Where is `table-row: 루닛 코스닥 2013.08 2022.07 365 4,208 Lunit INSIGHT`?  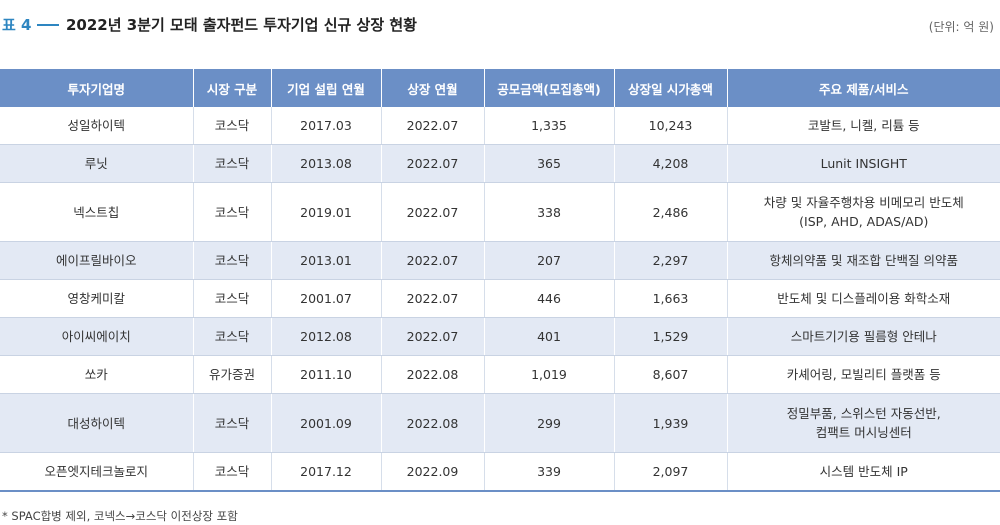 table-row: 루닛 코스닥 2013.08 2022.07 365 4,208 Lunit INSIGHT is located at coordinates (500, 163).